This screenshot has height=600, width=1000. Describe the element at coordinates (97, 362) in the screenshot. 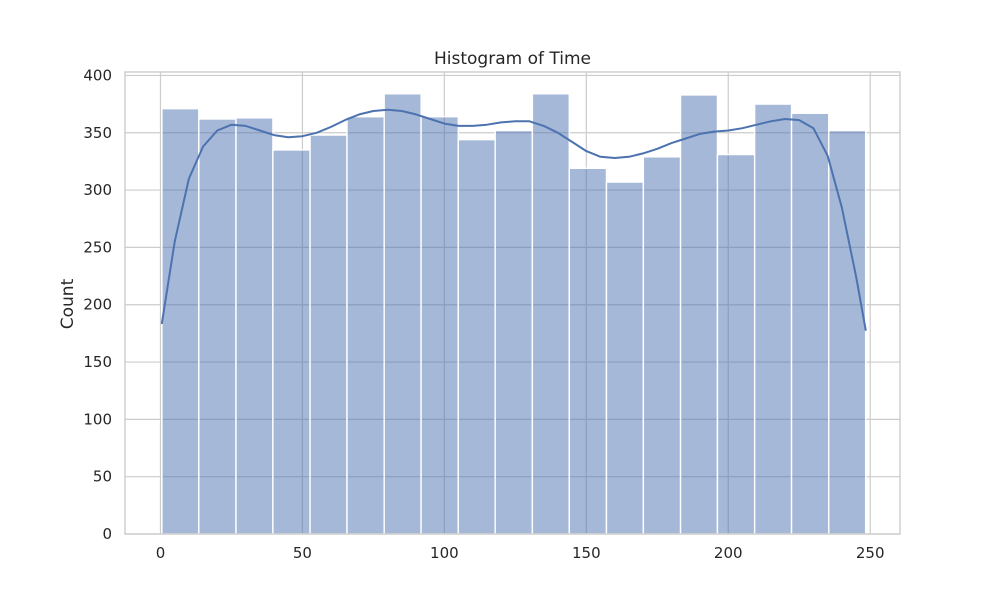

I see `y-tick-label: 150` at that location.